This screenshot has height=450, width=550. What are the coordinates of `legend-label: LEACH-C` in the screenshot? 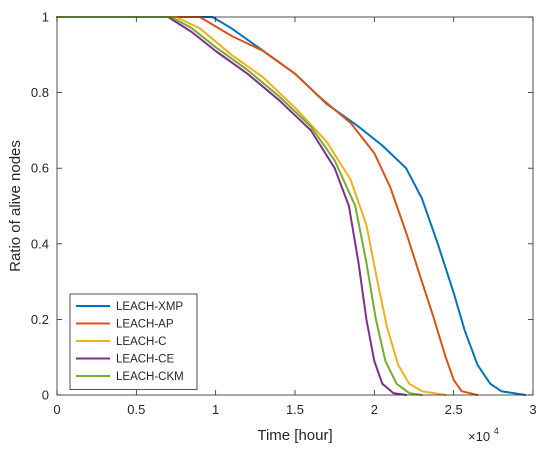 It's located at (141, 342).